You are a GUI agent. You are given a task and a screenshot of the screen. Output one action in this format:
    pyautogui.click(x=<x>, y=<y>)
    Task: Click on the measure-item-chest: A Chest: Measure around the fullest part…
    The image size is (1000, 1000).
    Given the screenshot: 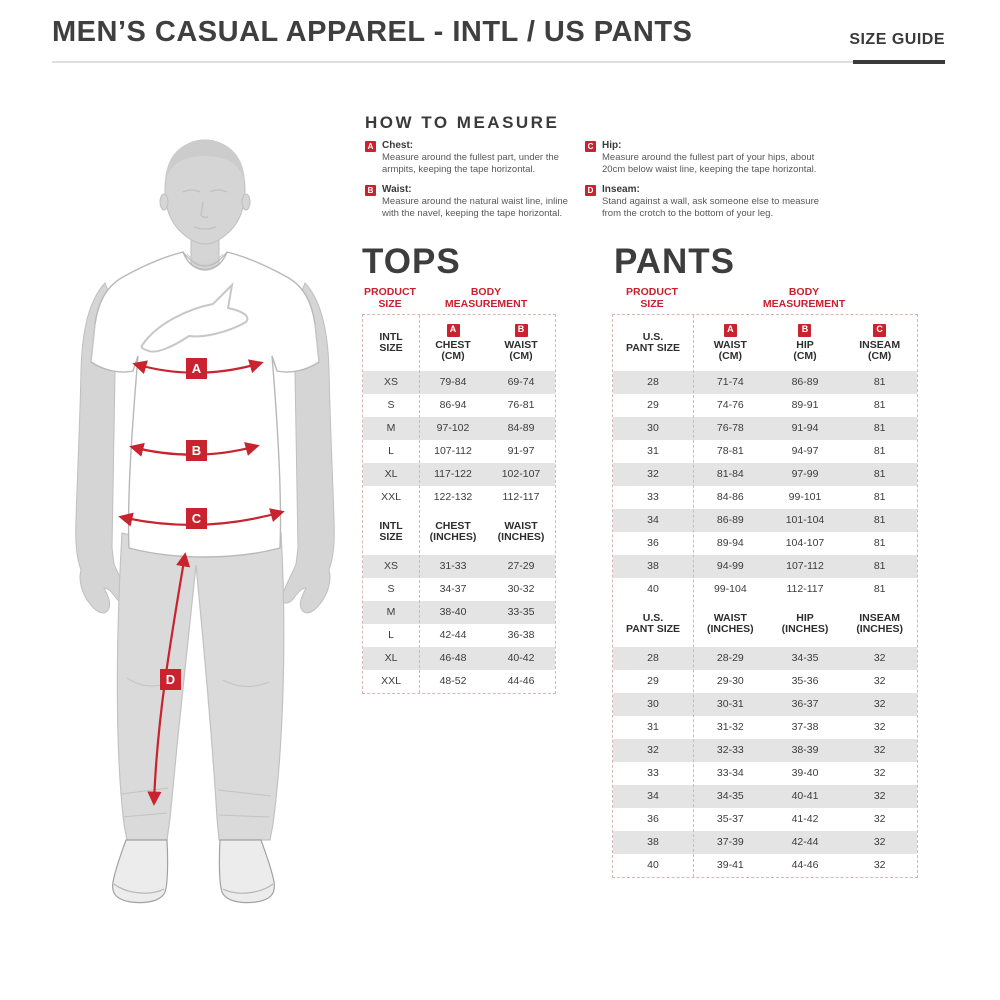 What is the action you would take?
    pyautogui.click(x=471, y=158)
    